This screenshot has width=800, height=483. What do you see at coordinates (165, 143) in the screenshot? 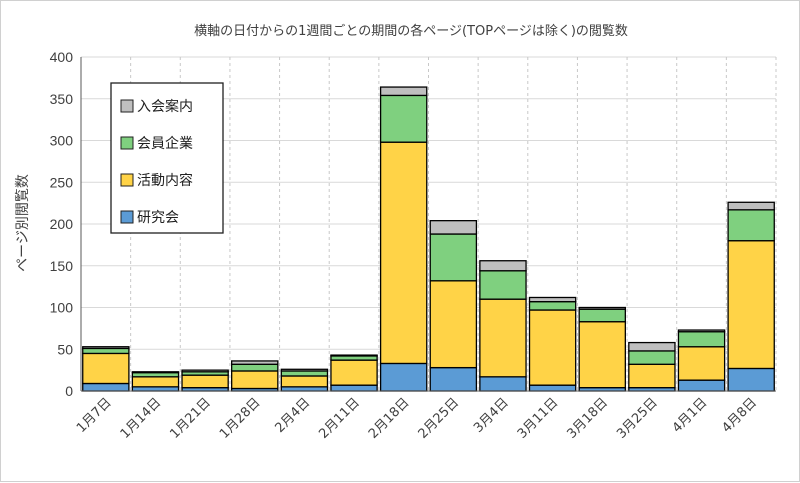
I see `legend-label: 会員企業` at bounding box center [165, 143].